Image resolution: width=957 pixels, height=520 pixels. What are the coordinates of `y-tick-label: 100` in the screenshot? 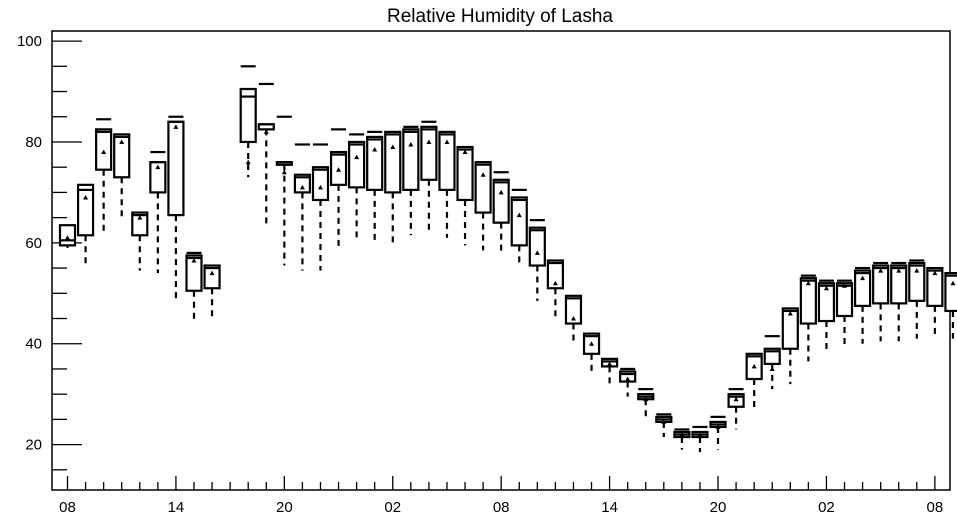 It's located at (29, 41).